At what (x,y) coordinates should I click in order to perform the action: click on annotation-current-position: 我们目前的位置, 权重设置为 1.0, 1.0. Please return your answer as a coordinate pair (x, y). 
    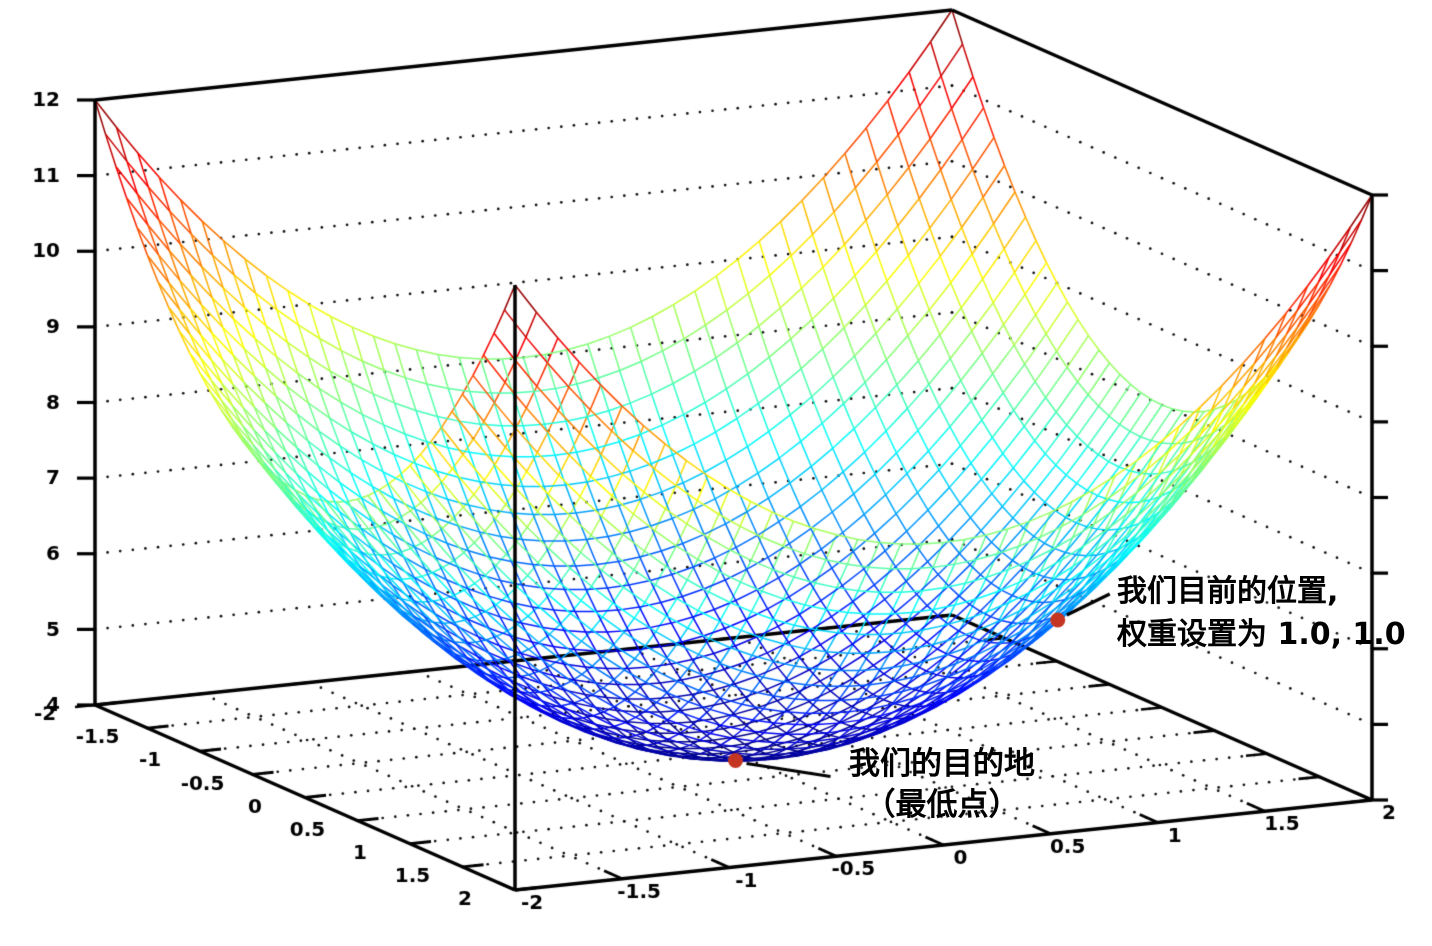
    Looking at the image, I should click on (1261, 613).